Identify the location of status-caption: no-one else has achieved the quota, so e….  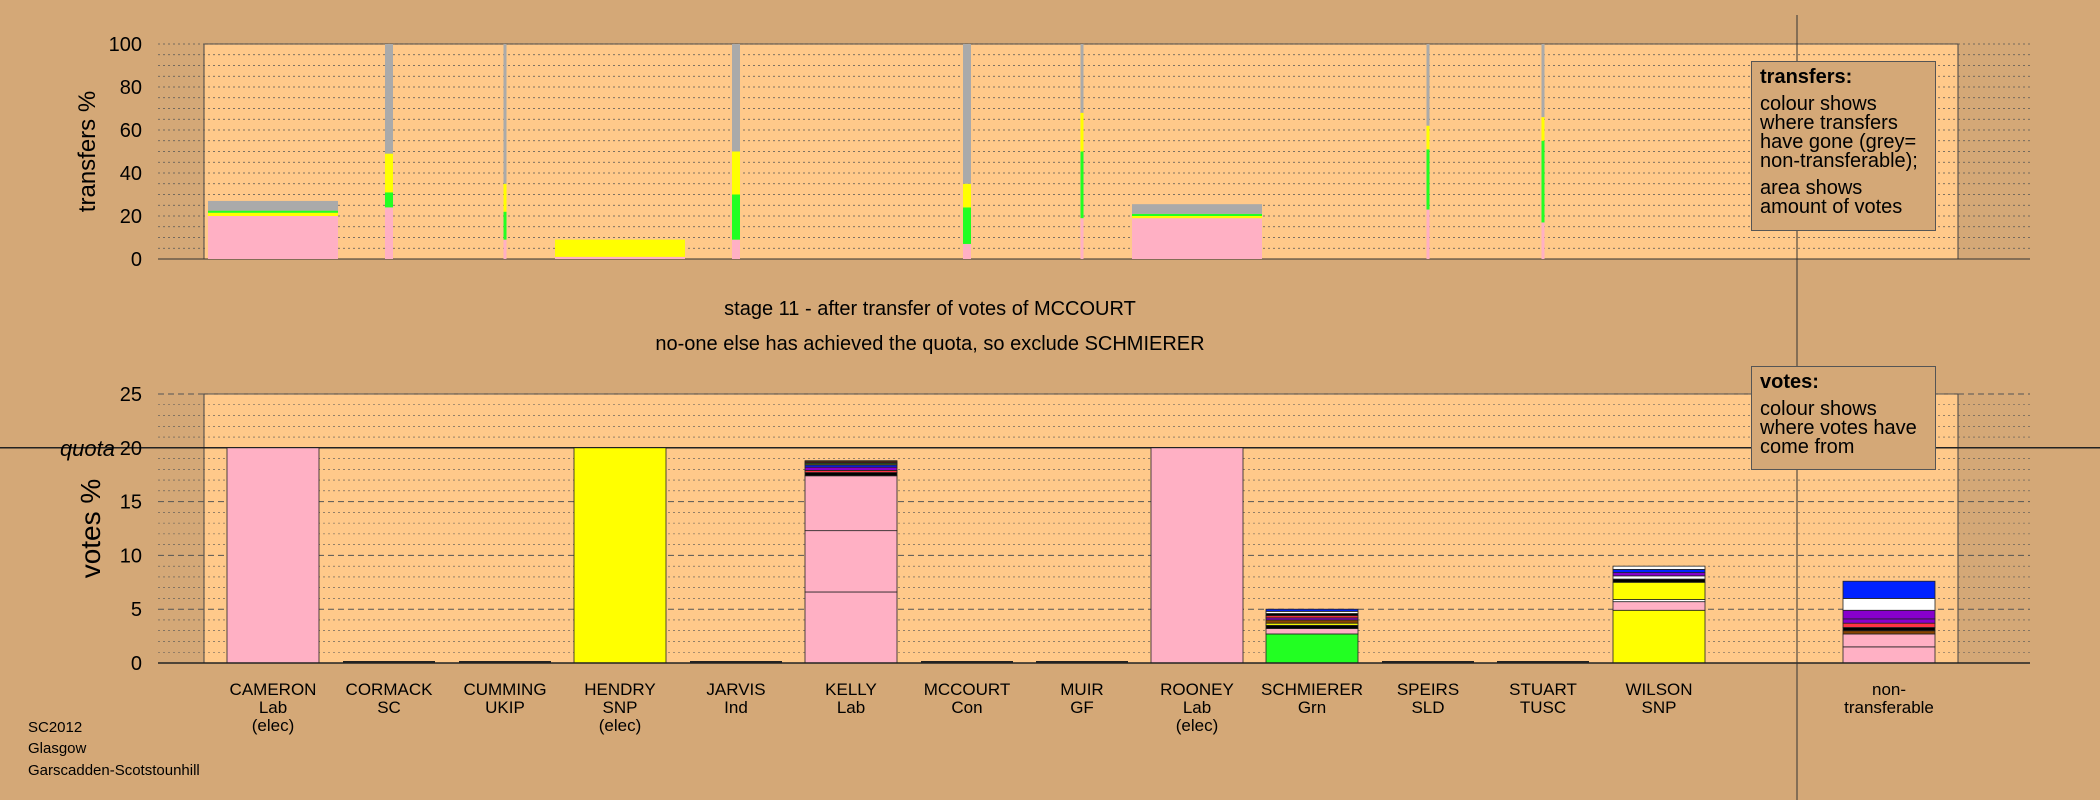
(930, 344).